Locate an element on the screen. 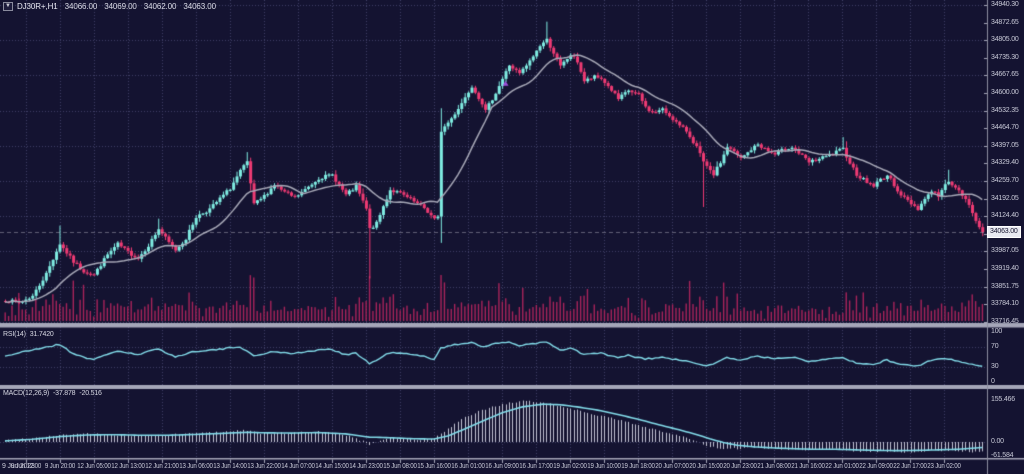  high-value: 34069.00 is located at coordinates (120, 6).